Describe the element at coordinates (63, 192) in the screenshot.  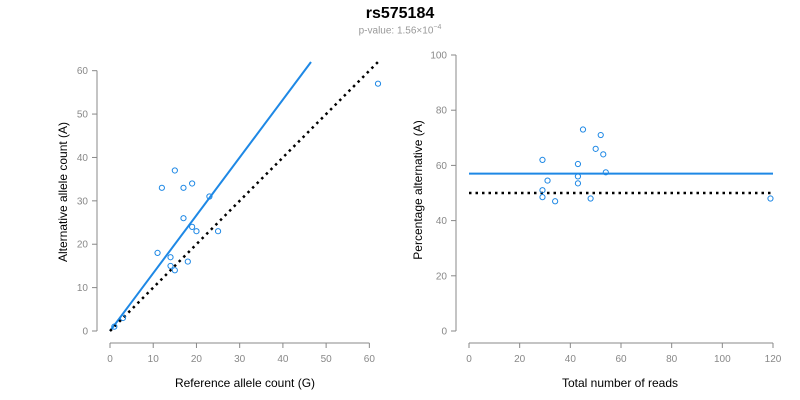
I see `y-axis-label: Alternative allele count (A)` at that location.